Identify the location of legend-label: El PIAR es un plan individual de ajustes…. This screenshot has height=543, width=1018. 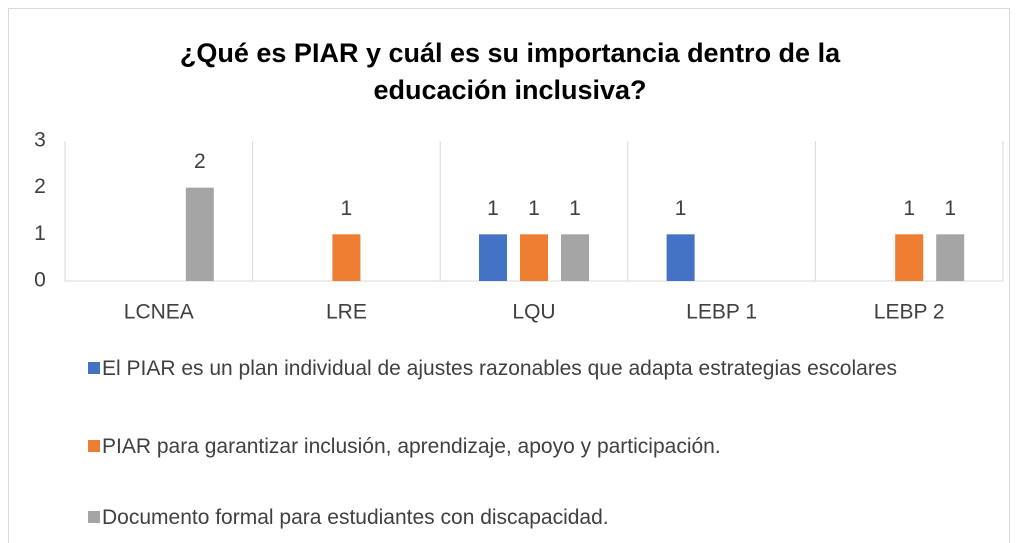
(499, 368).